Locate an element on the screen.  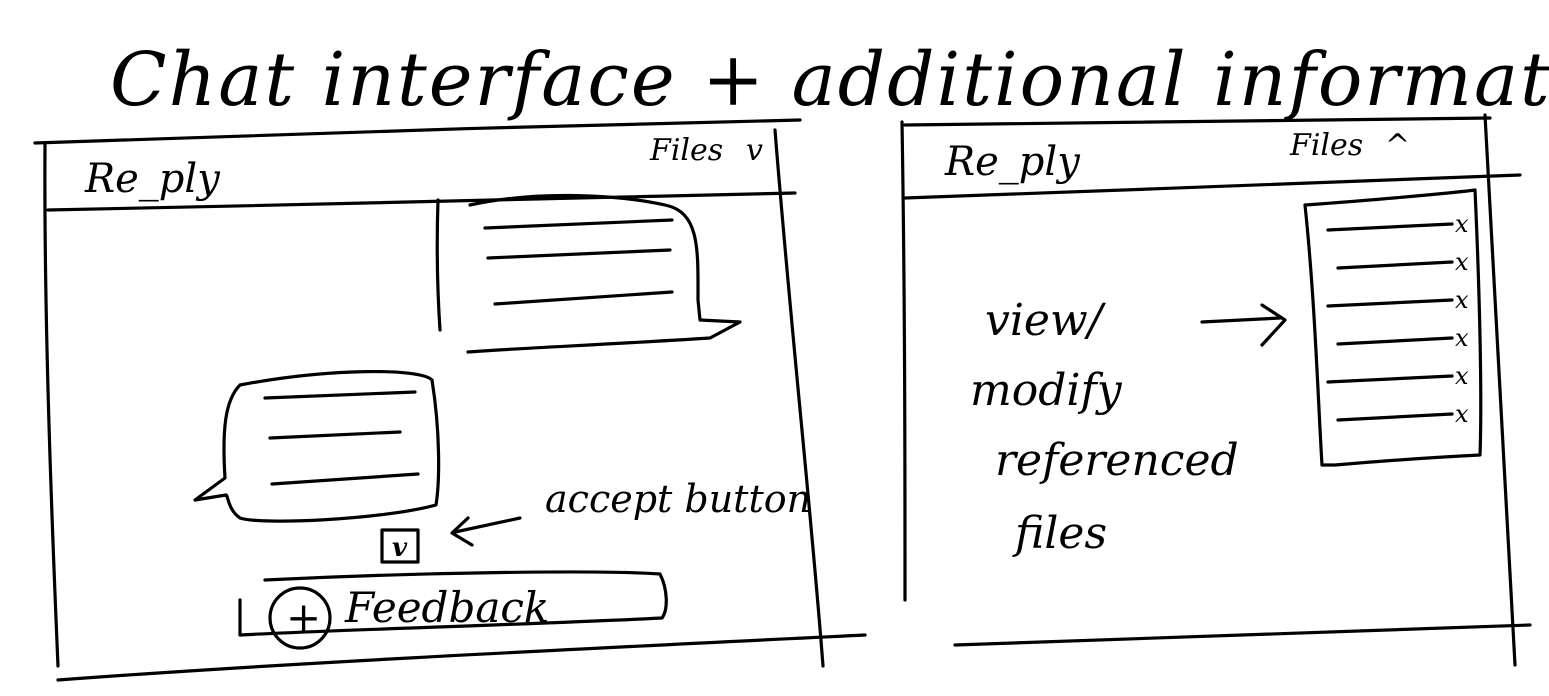
page-title: Chat interface + additional information is located at coordinates (829, 80).